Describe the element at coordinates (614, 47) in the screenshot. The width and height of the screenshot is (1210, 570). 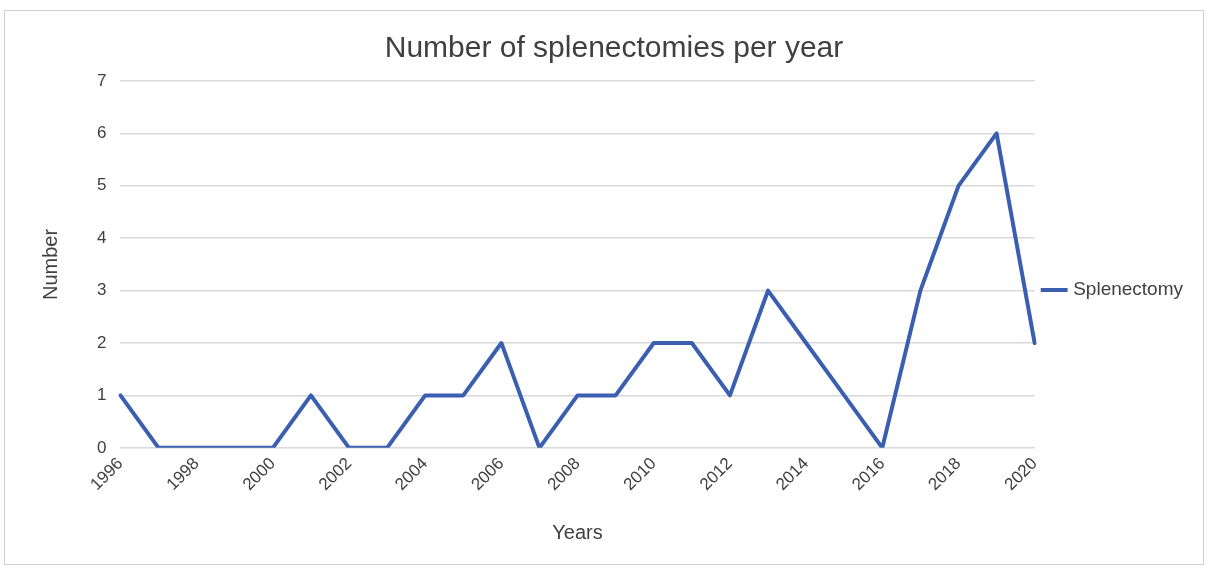
I see `chart-title: Number of splenectomies per year` at that location.